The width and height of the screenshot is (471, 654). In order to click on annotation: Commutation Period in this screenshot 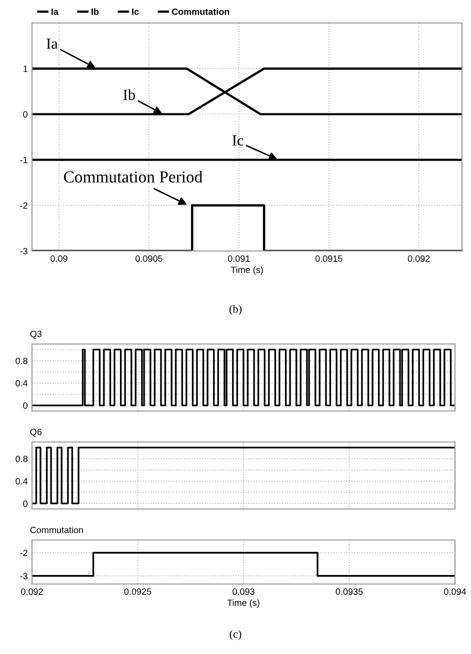, I will do `click(133, 176)`.